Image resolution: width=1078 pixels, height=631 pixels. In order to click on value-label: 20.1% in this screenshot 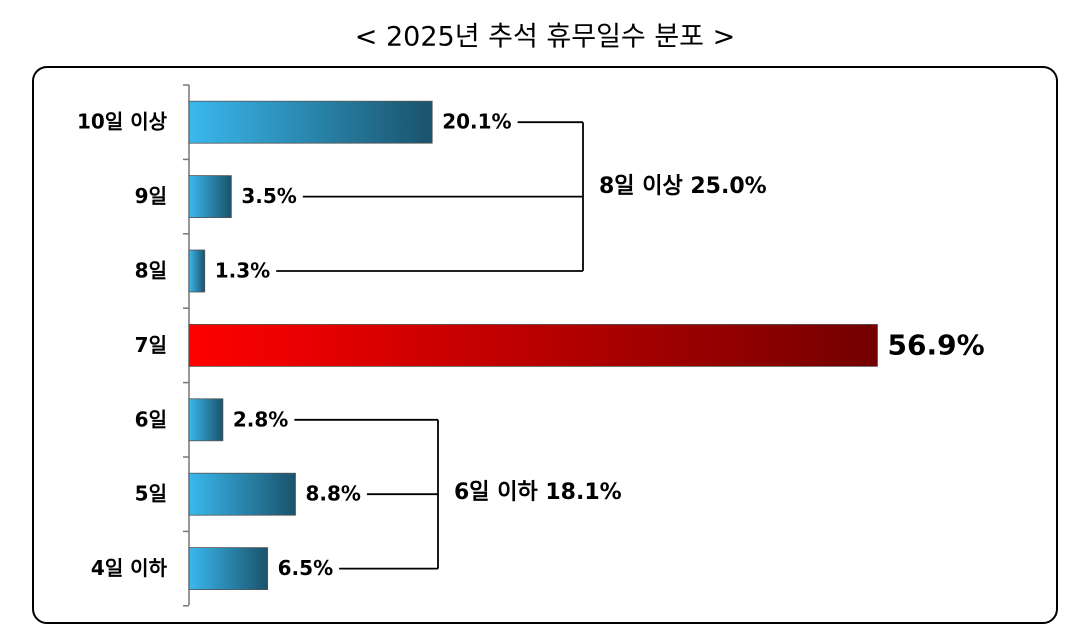, I will do `click(476, 122)`.